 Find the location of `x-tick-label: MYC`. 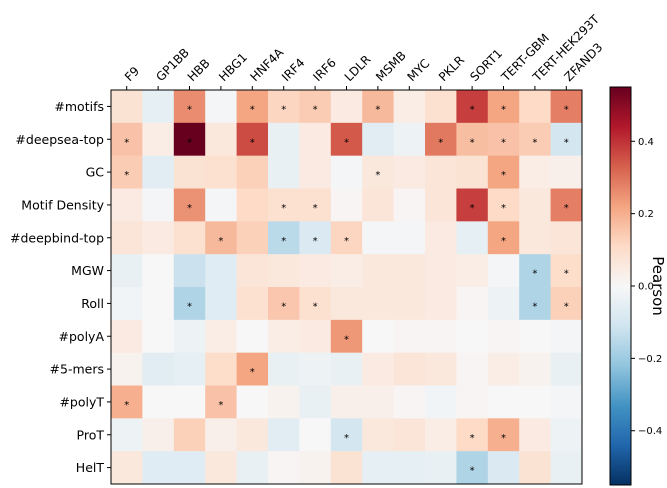

x-tick-label: MYC is located at coordinates (419, 70).